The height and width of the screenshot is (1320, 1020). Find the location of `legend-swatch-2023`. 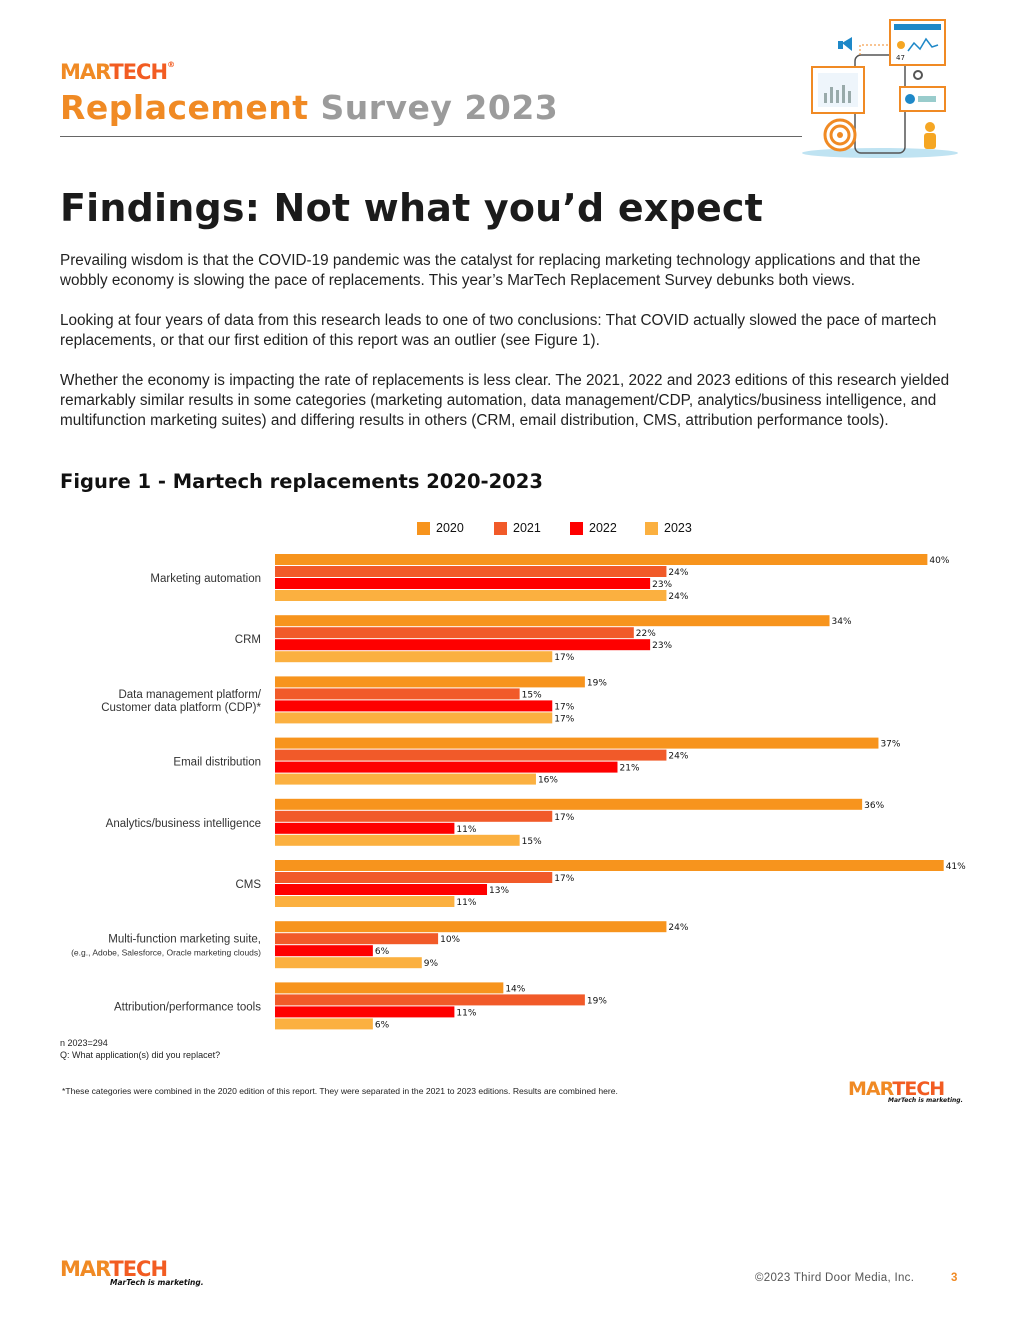

legend-swatch-2023 is located at coordinates (651, 528).